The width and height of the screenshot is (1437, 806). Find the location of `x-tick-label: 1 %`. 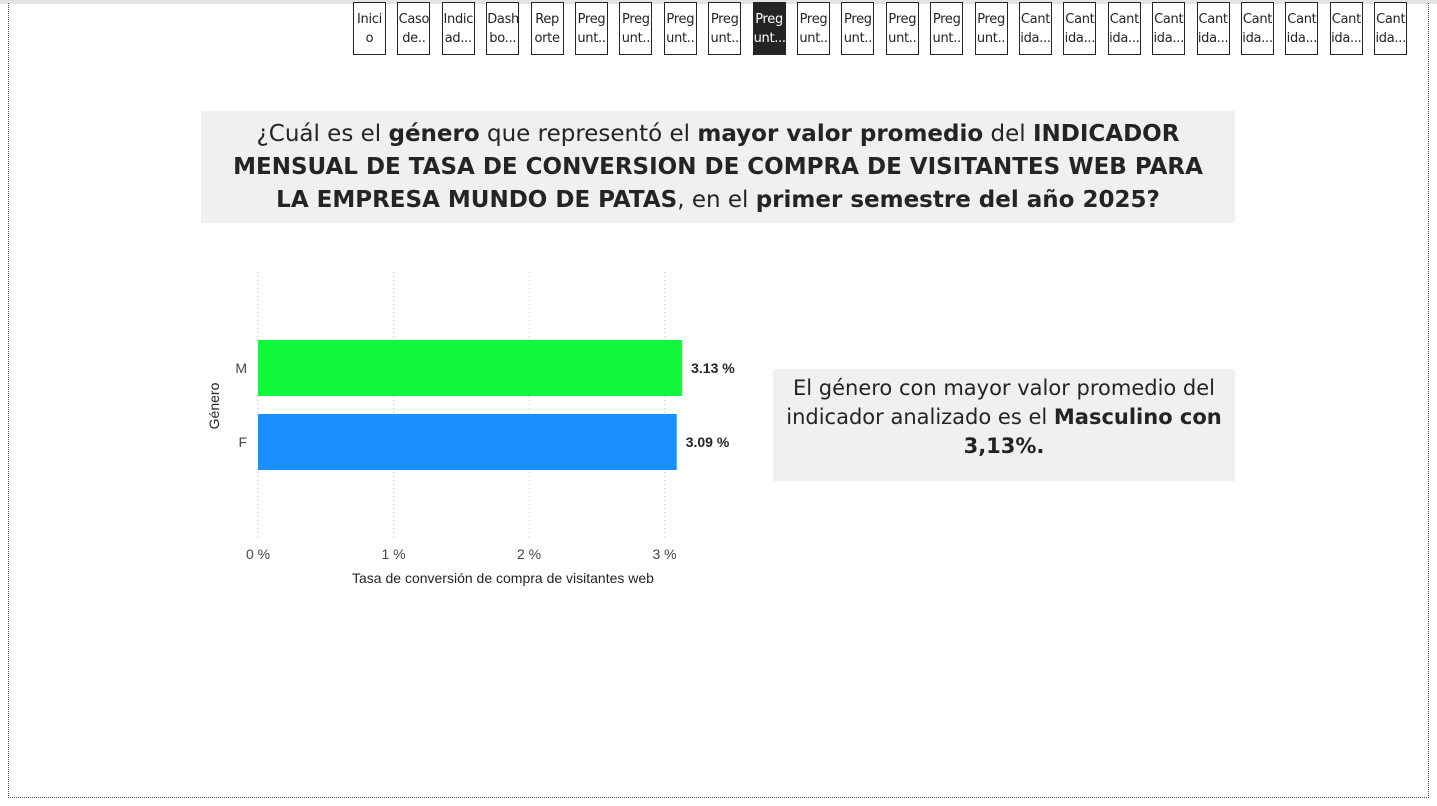

x-tick-label: 1 % is located at coordinates (393, 554).